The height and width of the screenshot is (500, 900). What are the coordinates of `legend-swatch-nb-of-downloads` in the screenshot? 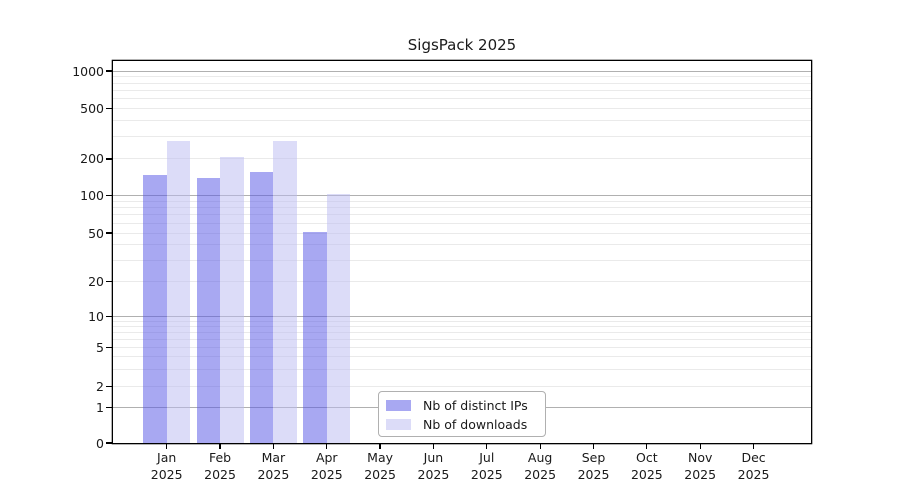 It's located at (398, 424).